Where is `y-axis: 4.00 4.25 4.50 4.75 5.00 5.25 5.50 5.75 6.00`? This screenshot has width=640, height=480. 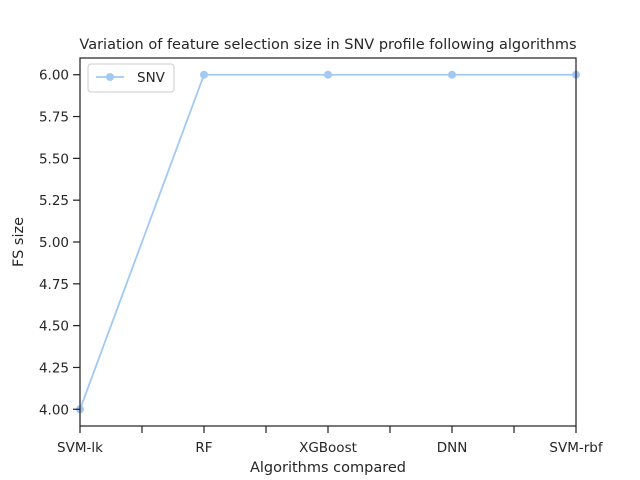
y-axis: 4.00 4.25 4.50 4.75 5.00 5.25 5.50 5.75 6.00 is located at coordinates (59, 243).